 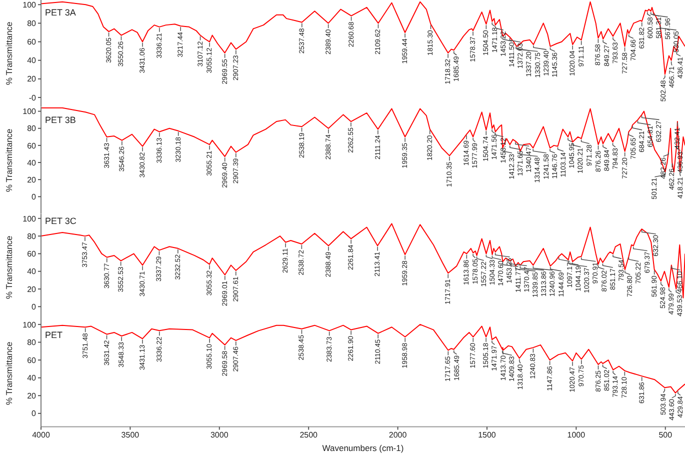 I want to click on x-tick-label: 4000, so click(x=41, y=435).